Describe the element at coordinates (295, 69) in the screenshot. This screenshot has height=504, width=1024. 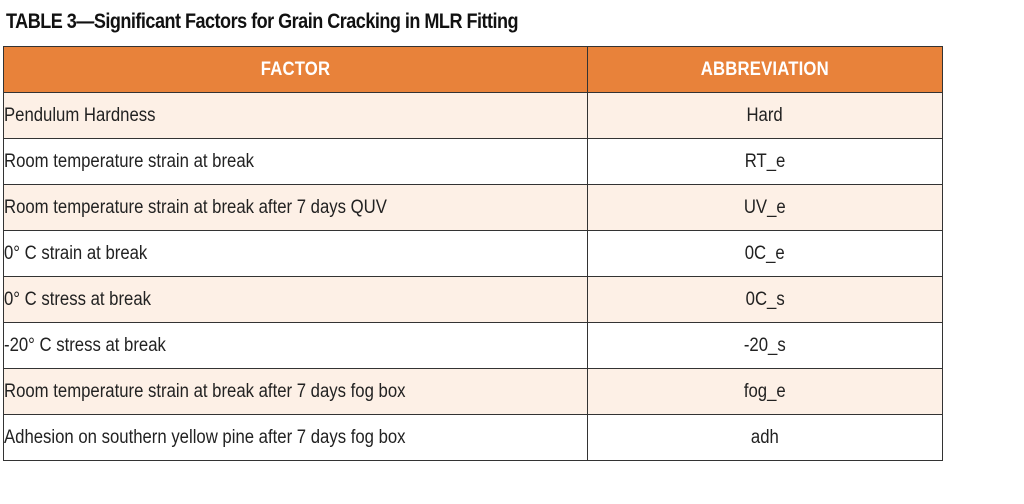
I see `column-header-factor: FACTOR` at that location.